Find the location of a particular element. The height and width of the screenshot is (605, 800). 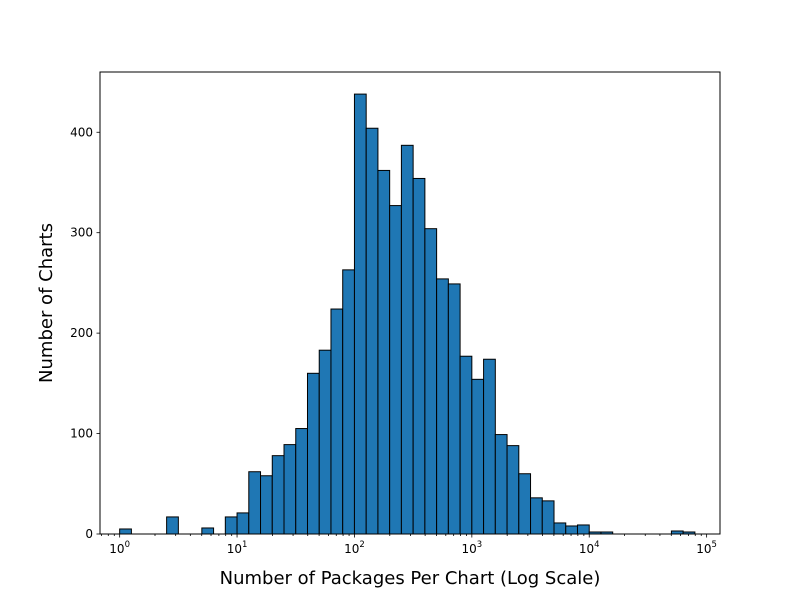

x-tick-label: 10¹ is located at coordinates (237, 548).